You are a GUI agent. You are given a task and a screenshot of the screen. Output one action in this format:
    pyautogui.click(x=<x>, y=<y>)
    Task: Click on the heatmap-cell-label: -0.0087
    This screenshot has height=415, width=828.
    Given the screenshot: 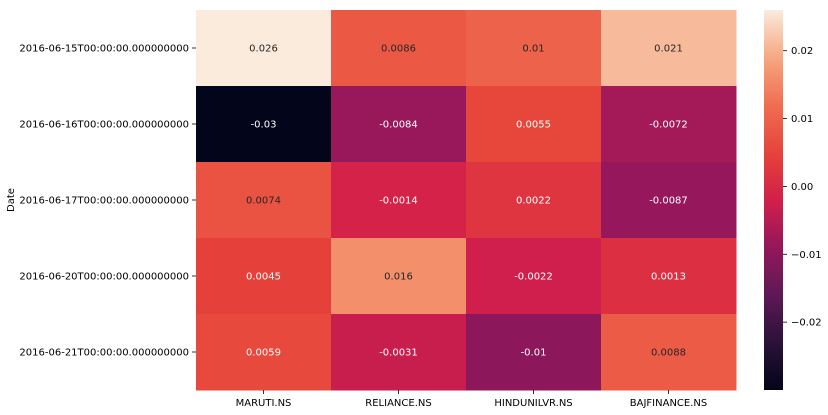 What is the action you would take?
    pyautogui.click(x=668, y=201)
    